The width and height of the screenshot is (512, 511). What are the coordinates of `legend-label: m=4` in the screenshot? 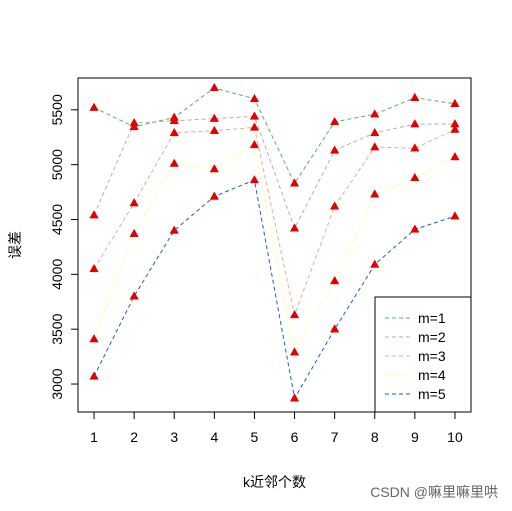 It's located at (432, 375).